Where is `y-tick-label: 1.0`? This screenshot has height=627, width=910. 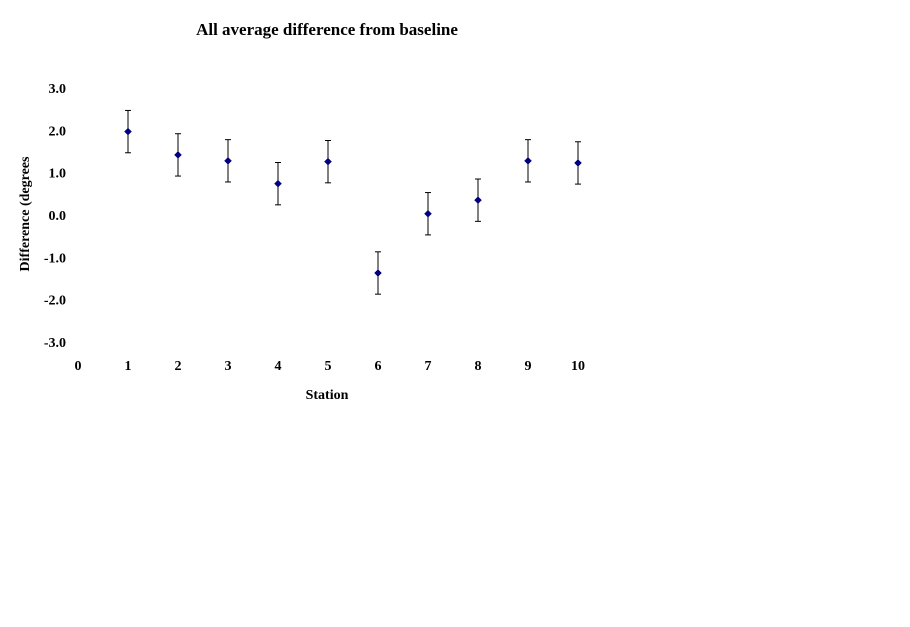 y-tick-label: 1.0 is located at coordinates (58, 174).